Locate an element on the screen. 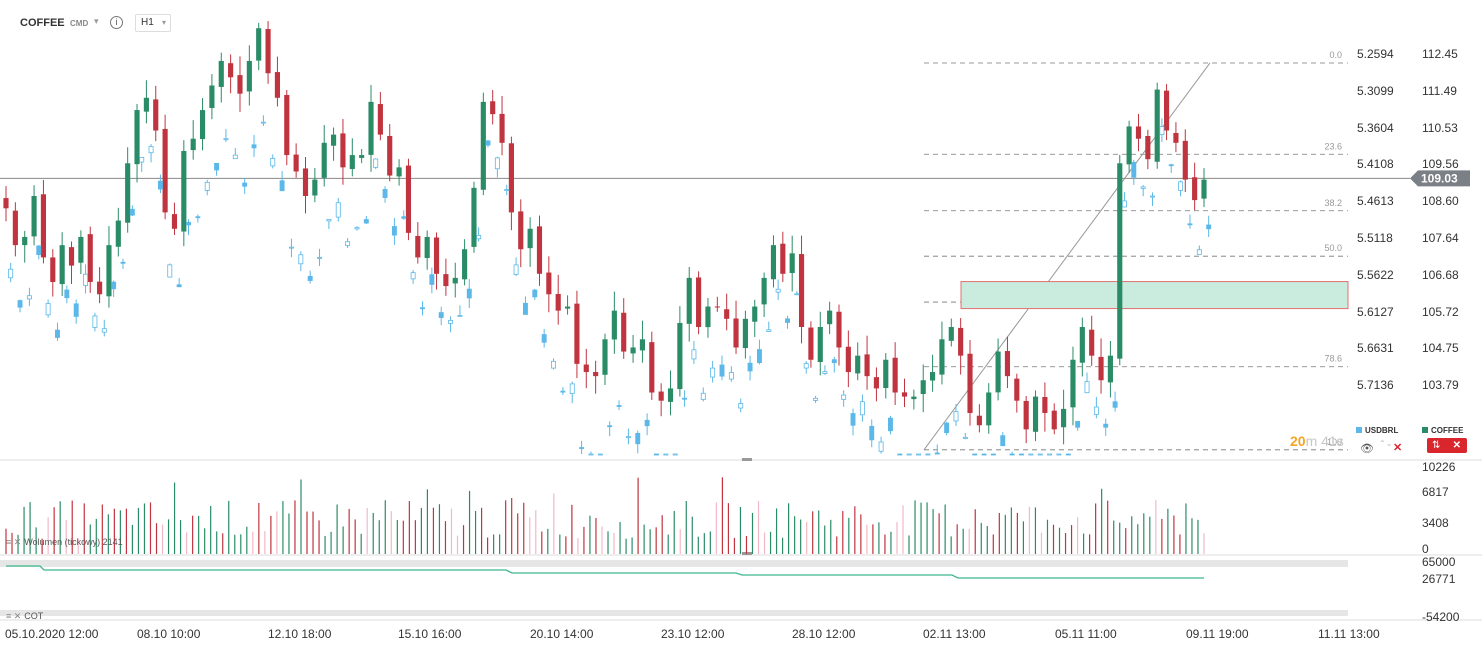 The image size is (1482, 650). updown-icon: ⌃⌄ is located at coordinates (1386, 443).